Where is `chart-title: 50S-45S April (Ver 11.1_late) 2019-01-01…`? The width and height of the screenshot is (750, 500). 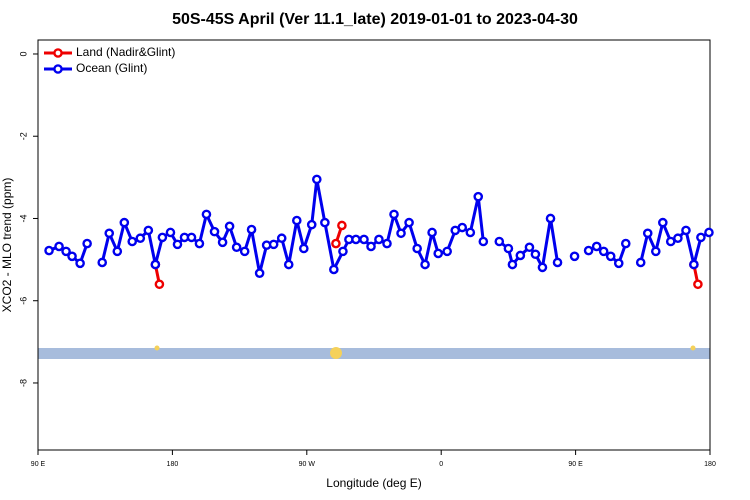 chart-title: 50S-45S April (Ver 11.1_late) 2019-01-01… is located at coordinates (375, 19).